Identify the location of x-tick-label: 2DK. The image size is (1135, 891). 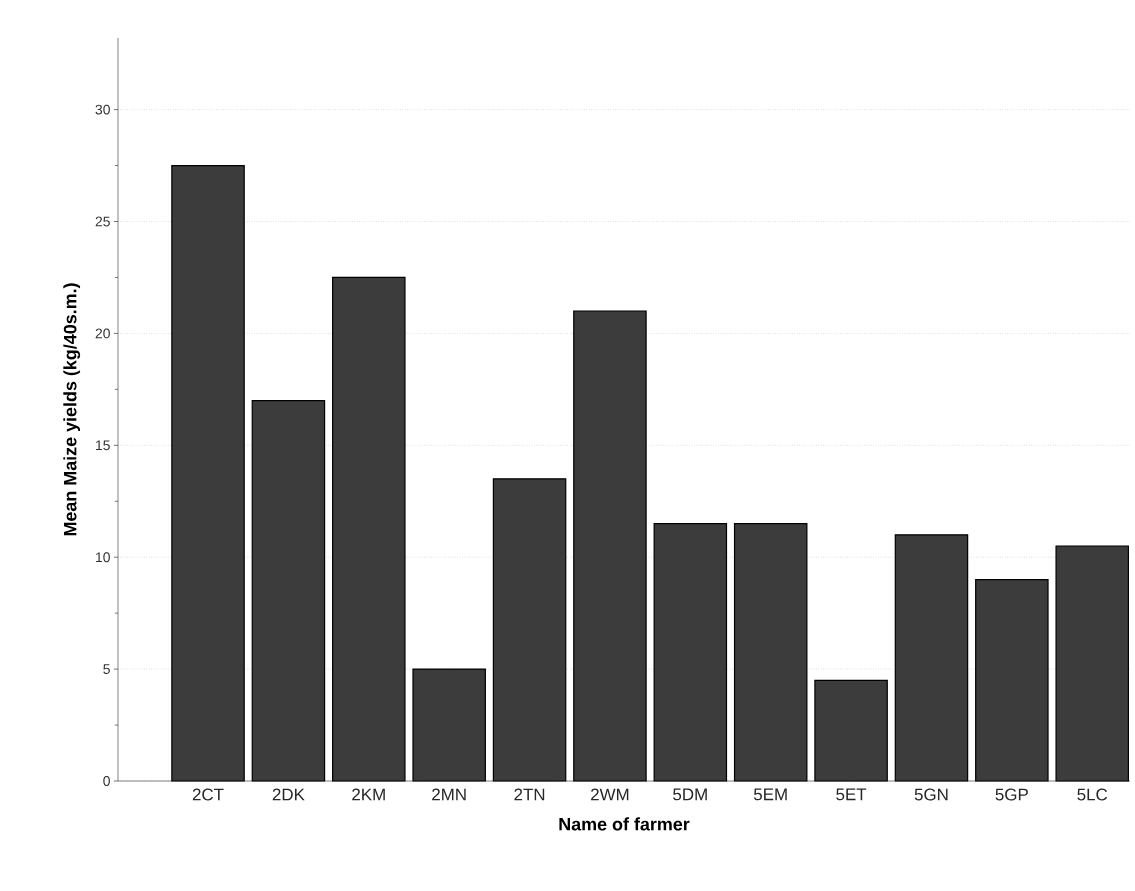
(288, 794).